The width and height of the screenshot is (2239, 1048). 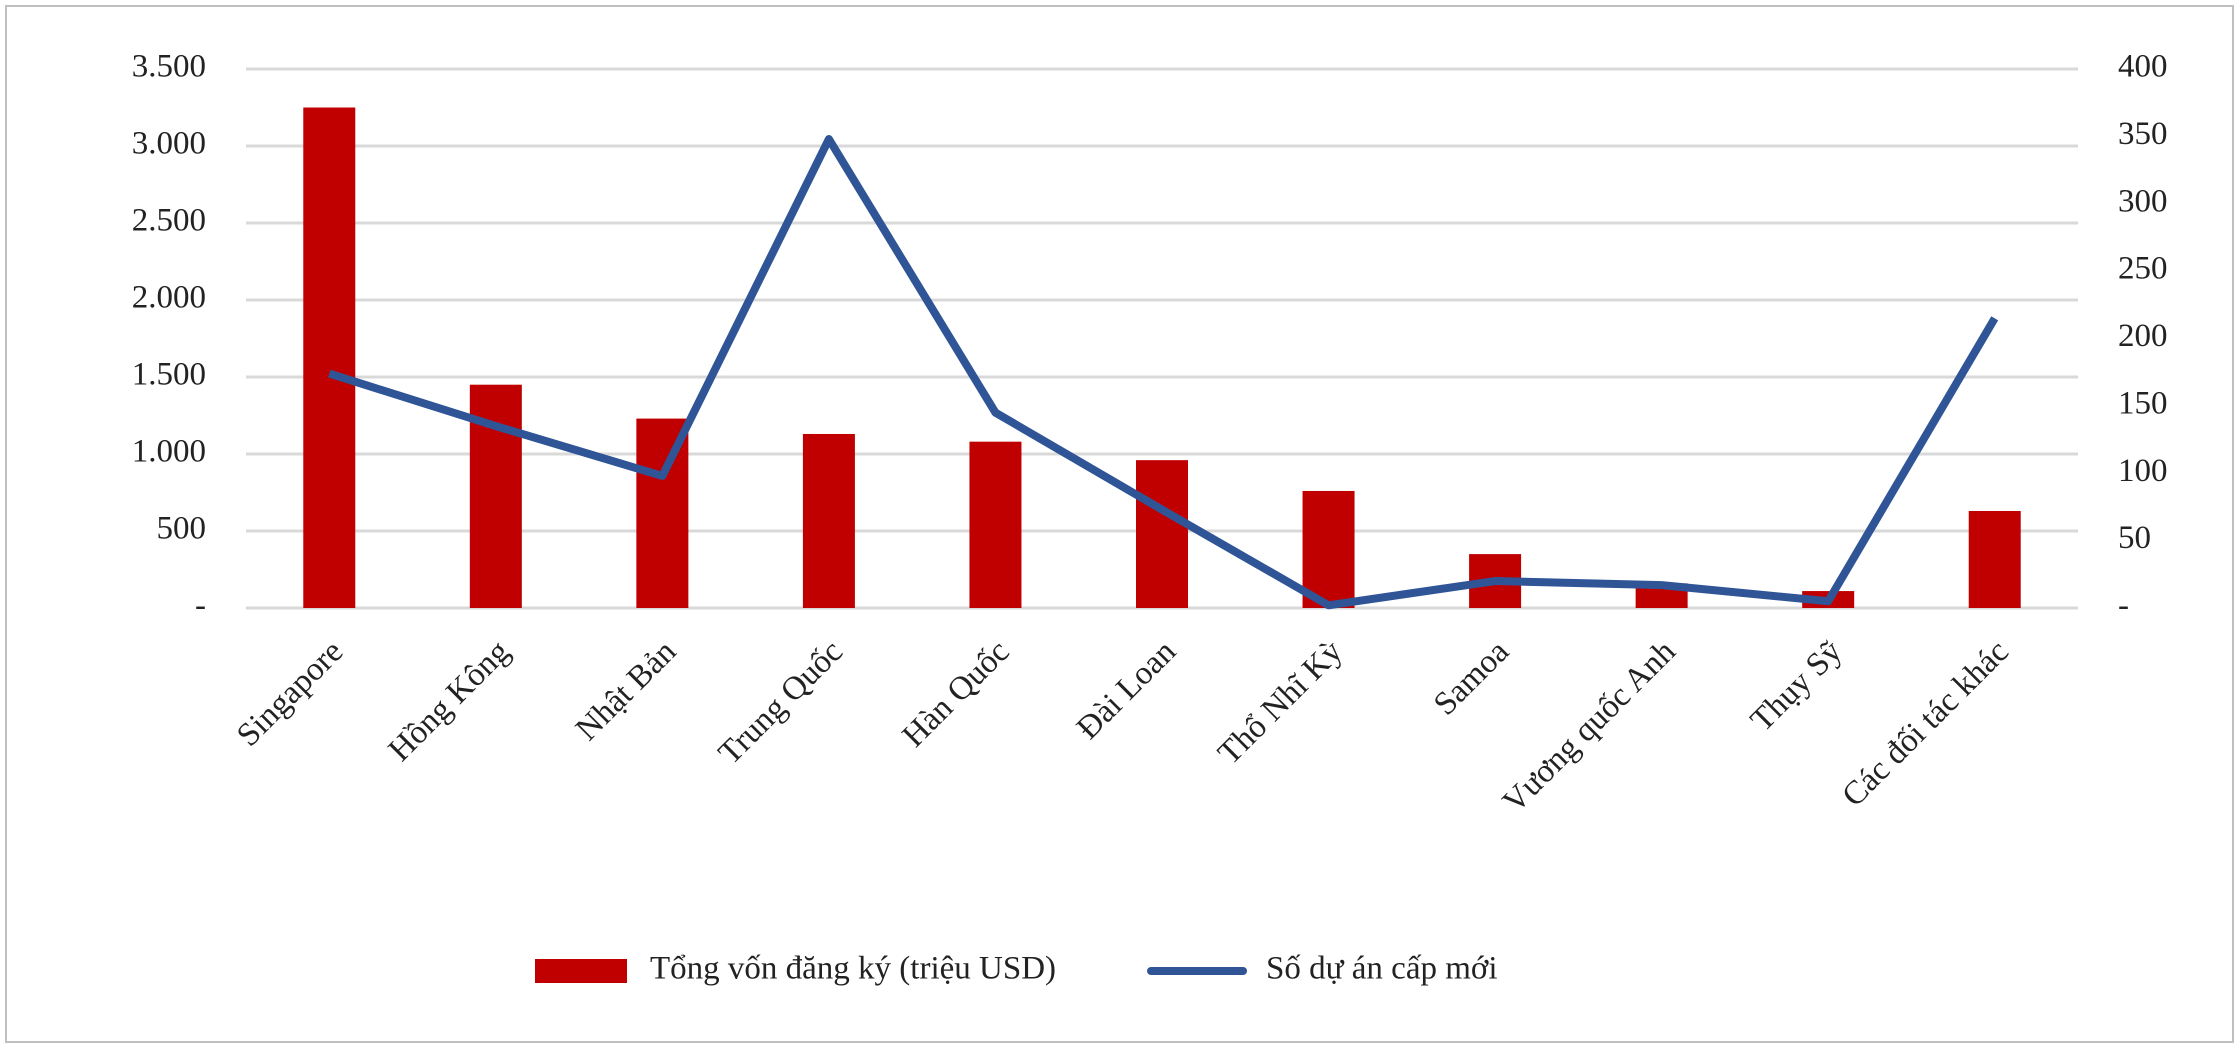 What do you see at coordinates (200, 606) in the screenshot?
I see `y-tick-label: -` at bounding box center [200, 606].